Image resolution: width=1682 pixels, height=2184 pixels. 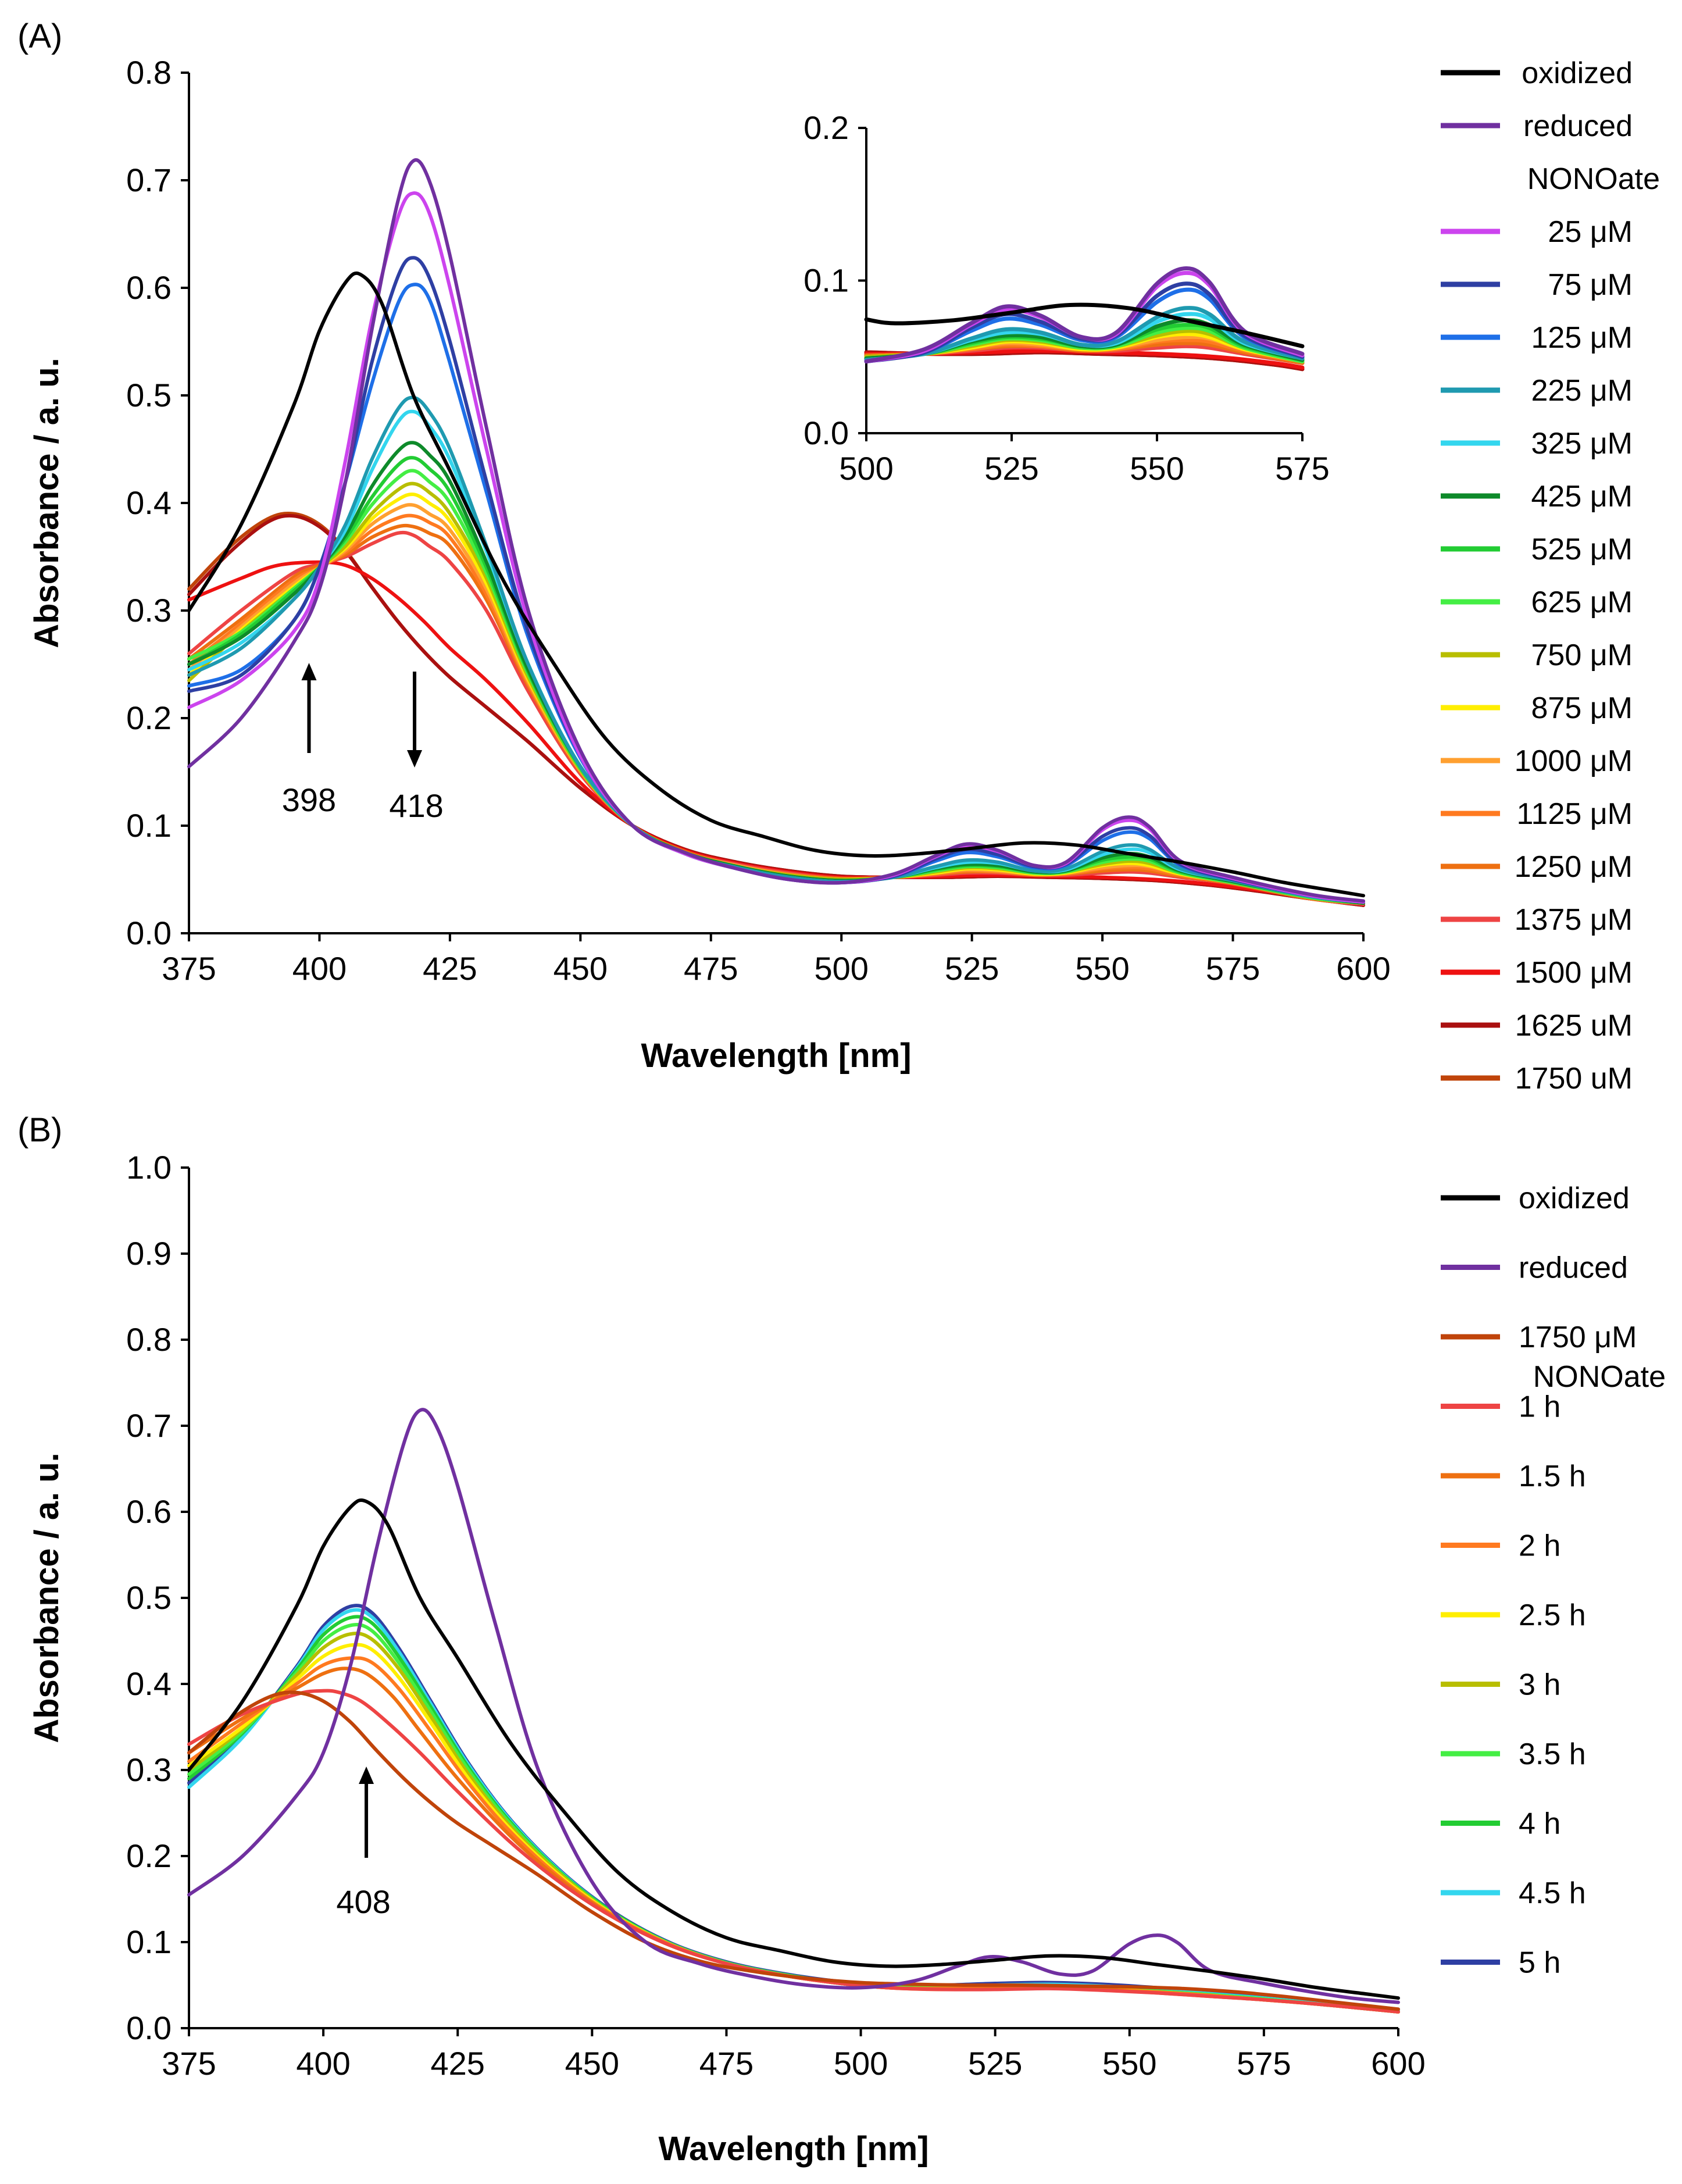 I want to click on b-y-tick-label: 1.0, so click(x=149, y=1168).